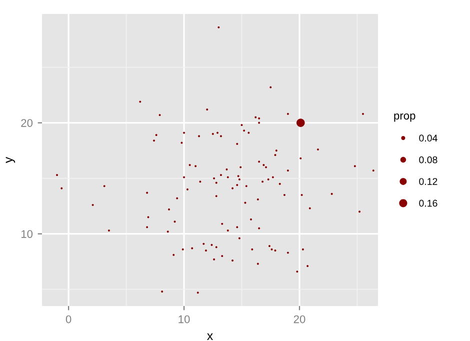  I want to click on x-tick-label: 0, so click(69, 319).